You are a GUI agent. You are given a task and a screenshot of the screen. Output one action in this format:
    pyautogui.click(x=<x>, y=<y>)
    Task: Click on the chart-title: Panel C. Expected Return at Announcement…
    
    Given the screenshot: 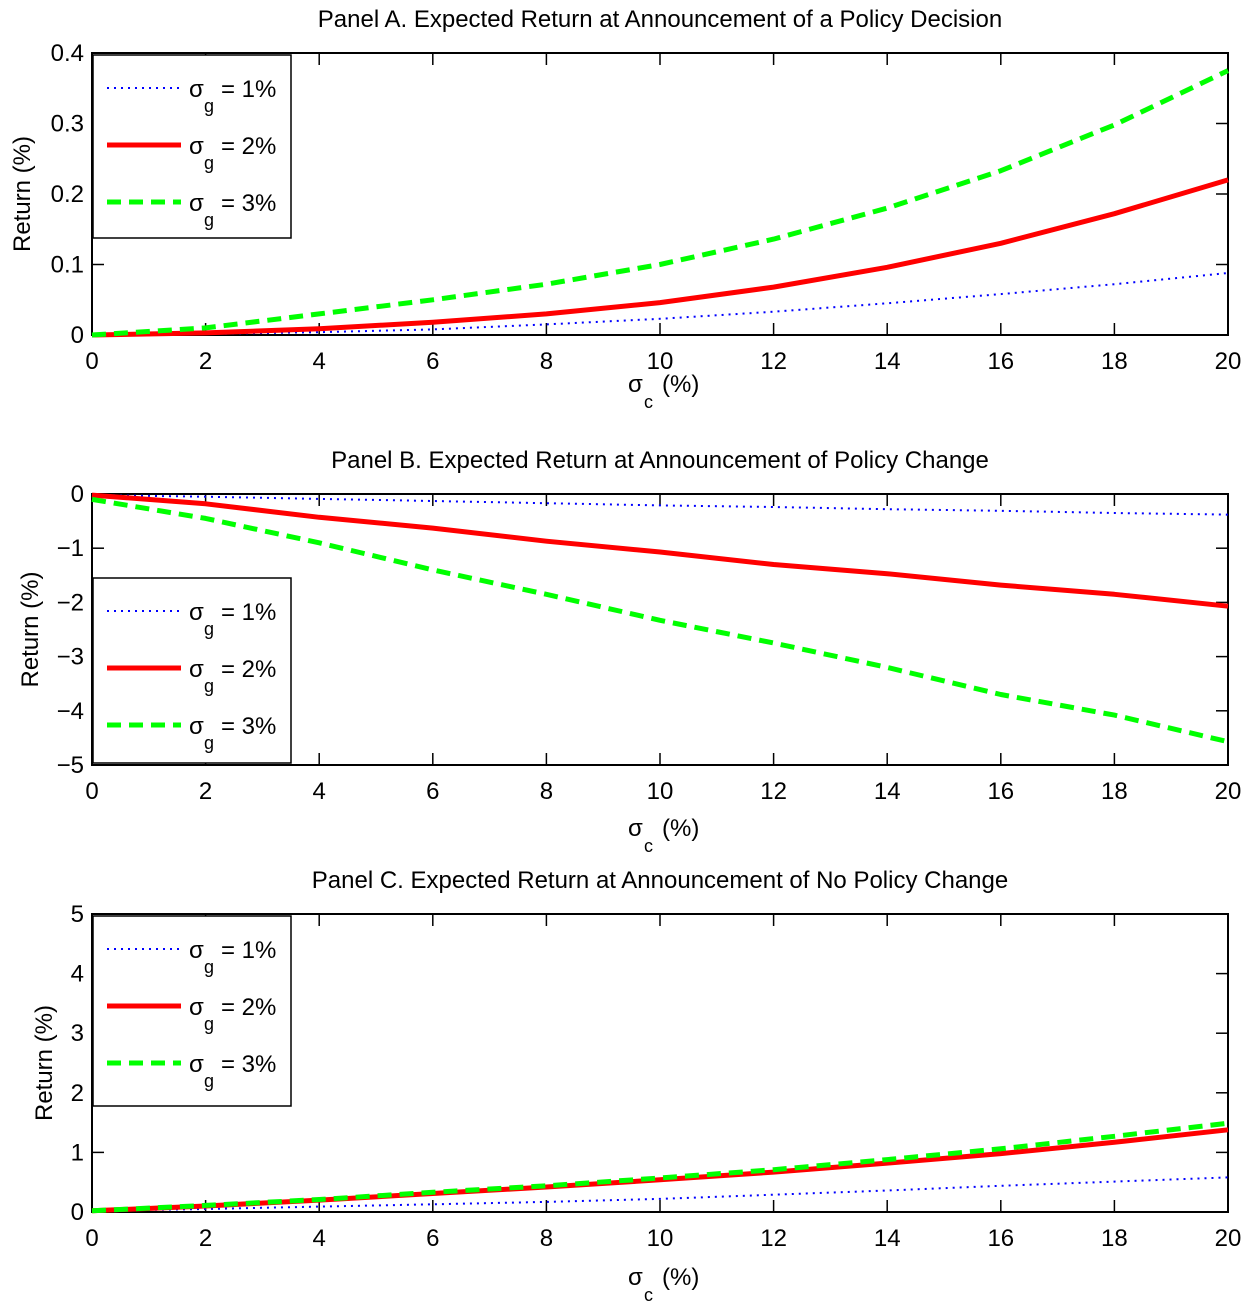 What is the action you would take?
    pyautogui.click(x=660, y=880)
    